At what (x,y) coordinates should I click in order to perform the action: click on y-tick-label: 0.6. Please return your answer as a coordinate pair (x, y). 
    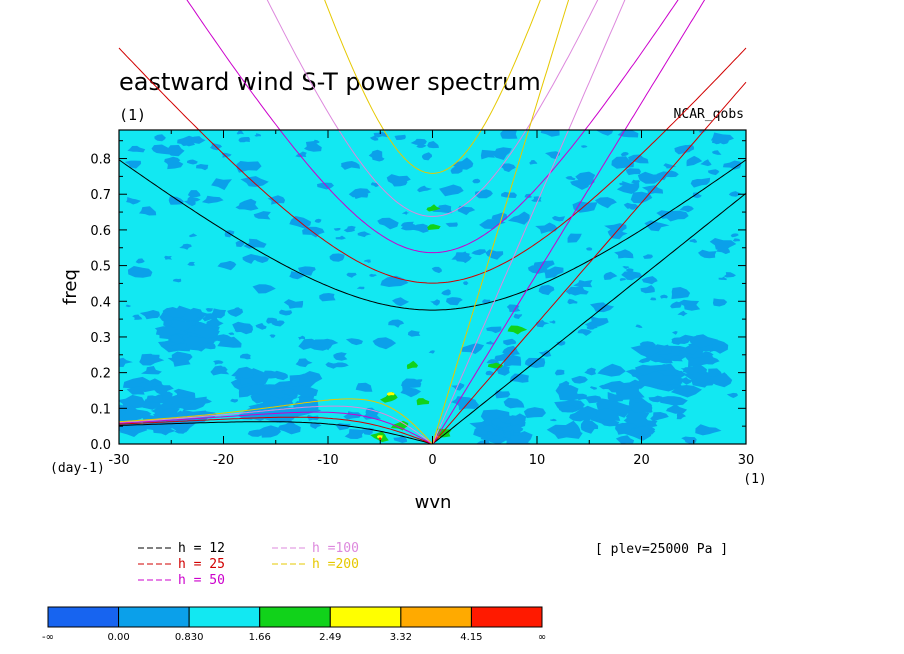
    Looking at the image, I should click on (100, 231).